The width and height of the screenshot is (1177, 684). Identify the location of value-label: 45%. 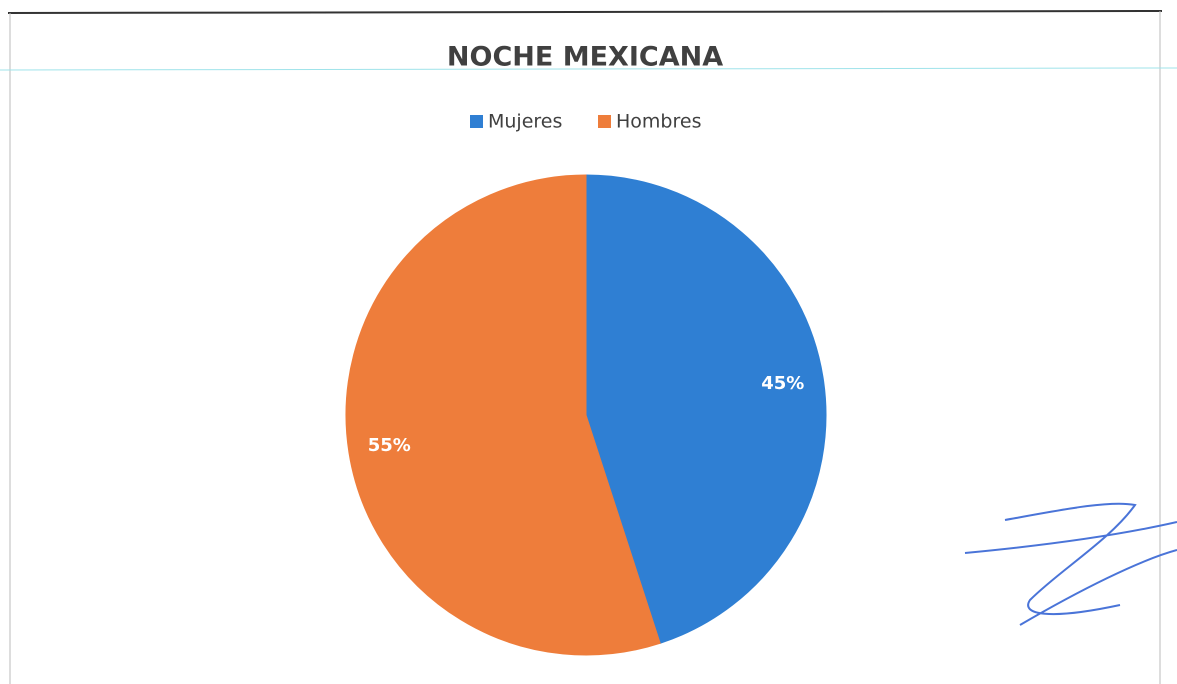
(782, 383).